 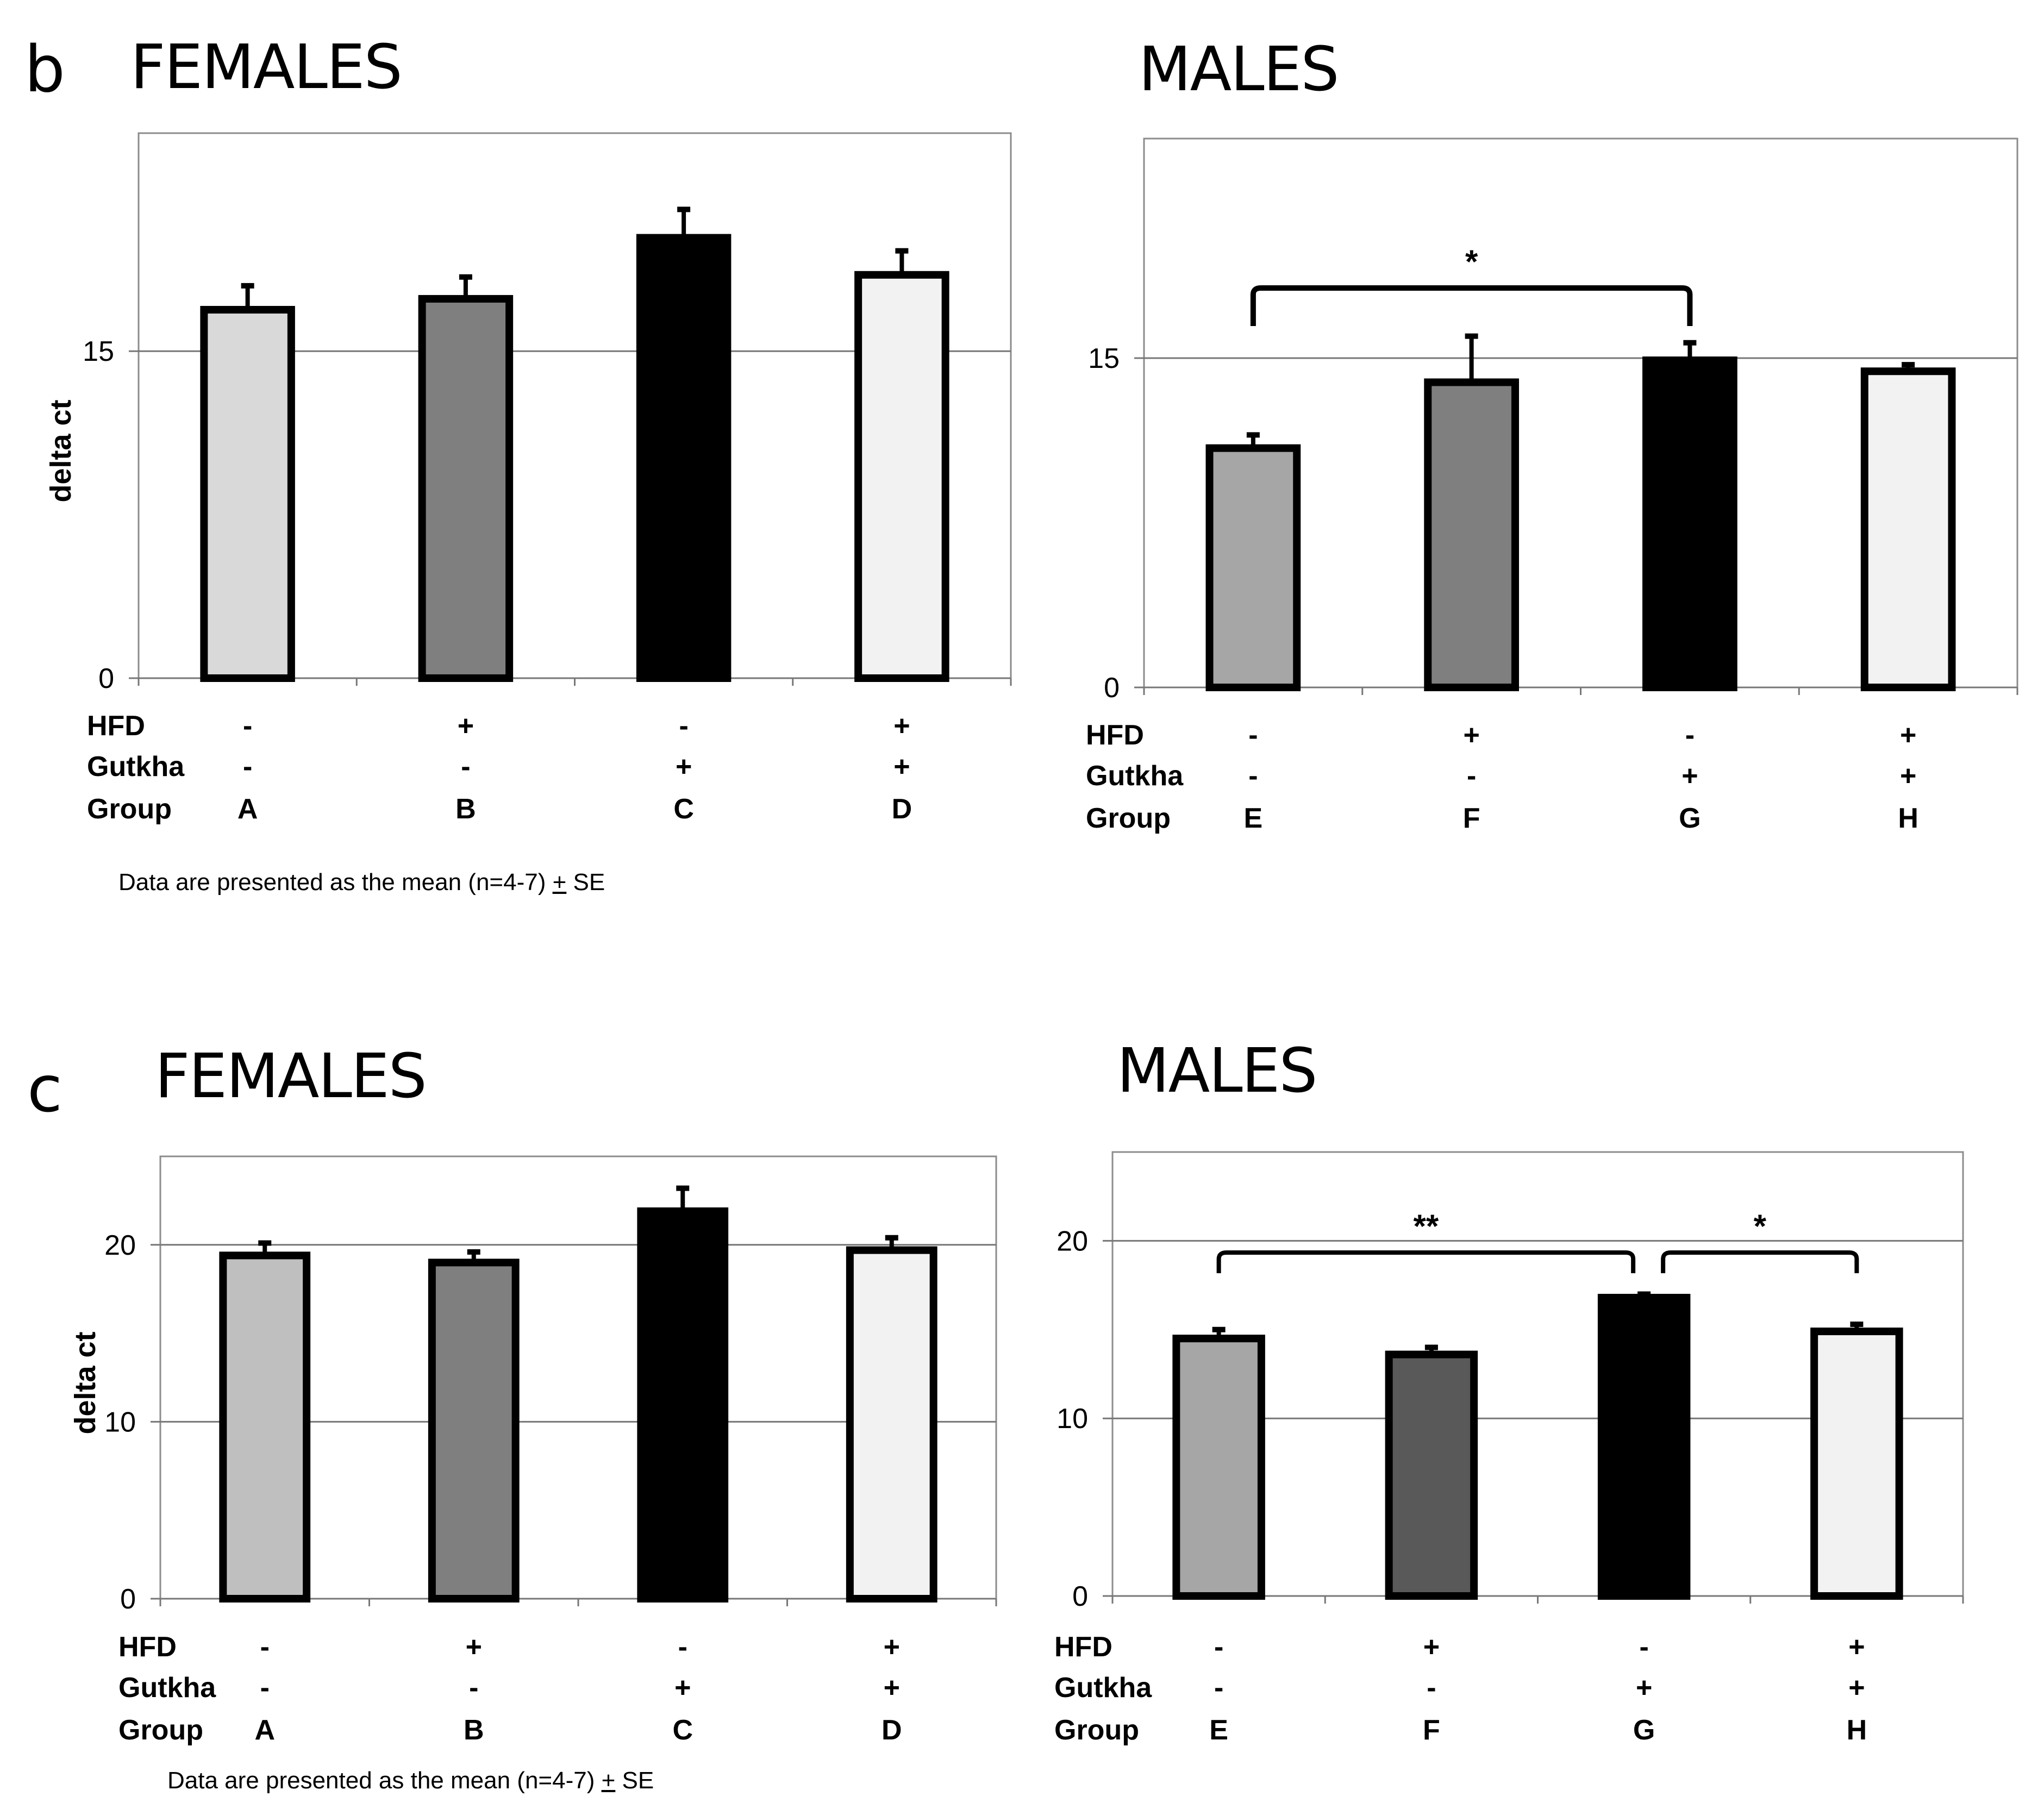 I want to click on chart-title-c-females: FEMALES, so click(x=291, y=1076).